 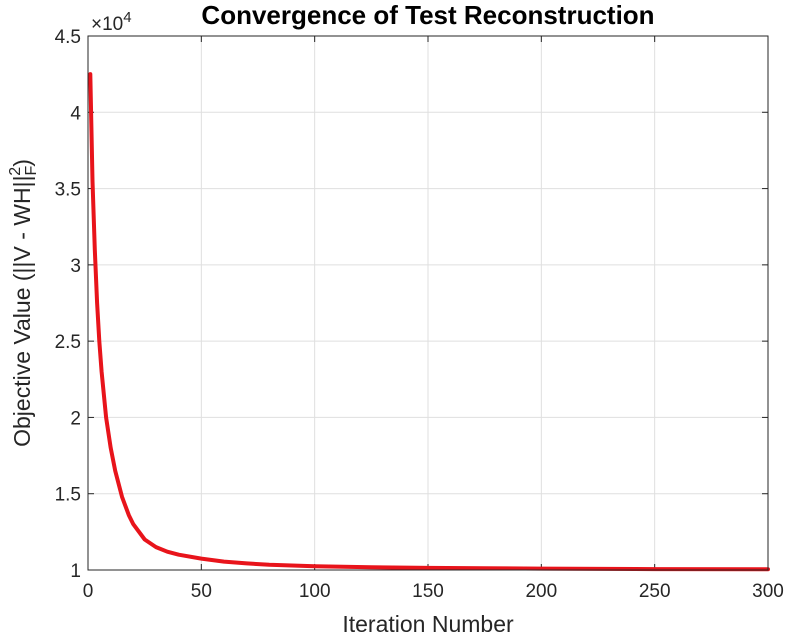 I want to click on x-tick-label: 250, so click(x=655, y=591).